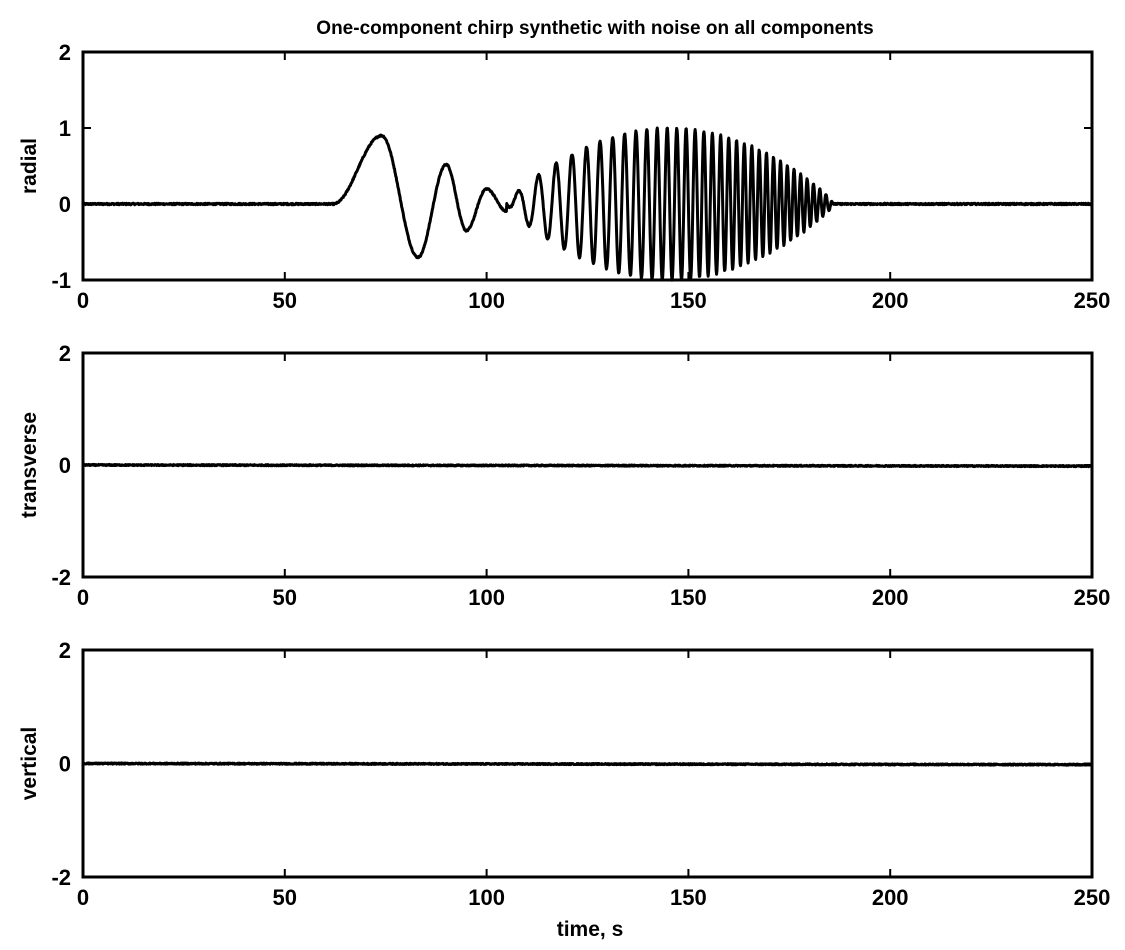 The image size is (1125, 950). I want to click on y-axis-label: transverse, so click(29, 465).